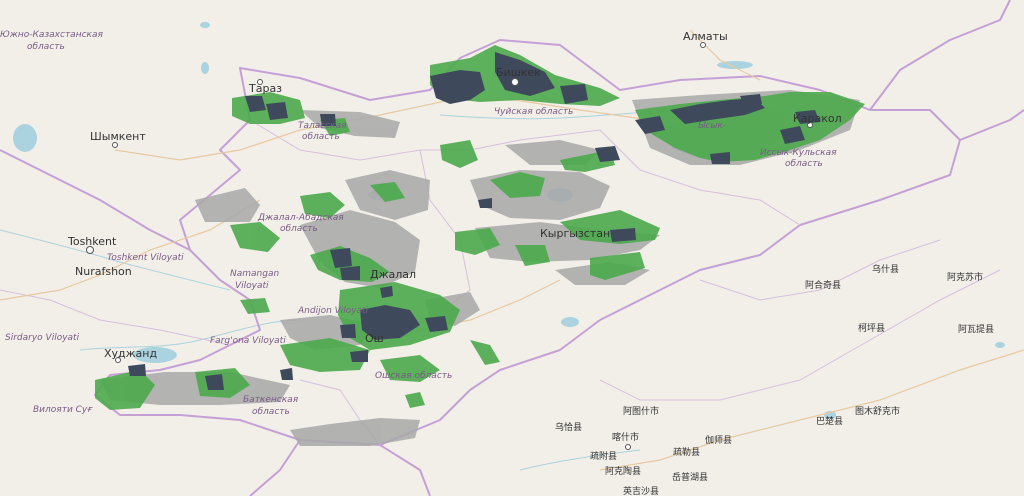 The image size is (1024, 496). I want to click on label-aksu: 阿克苏市, so click(965, 277).